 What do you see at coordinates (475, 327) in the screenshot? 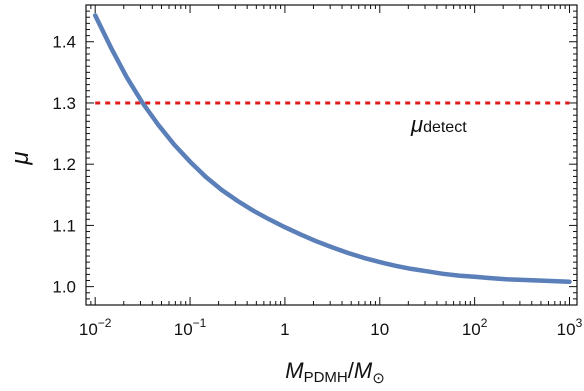
I see `x-tick-label: 10²` at bounding box center [475, 327].